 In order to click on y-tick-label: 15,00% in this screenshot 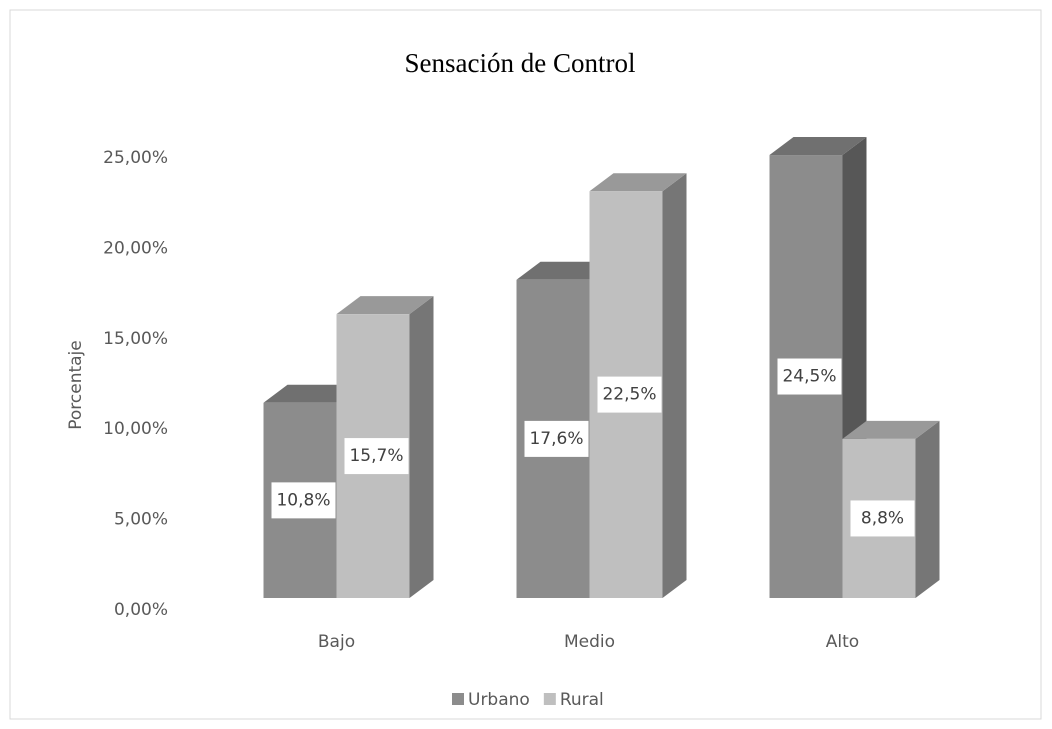, I will do `click(135, 339)`.